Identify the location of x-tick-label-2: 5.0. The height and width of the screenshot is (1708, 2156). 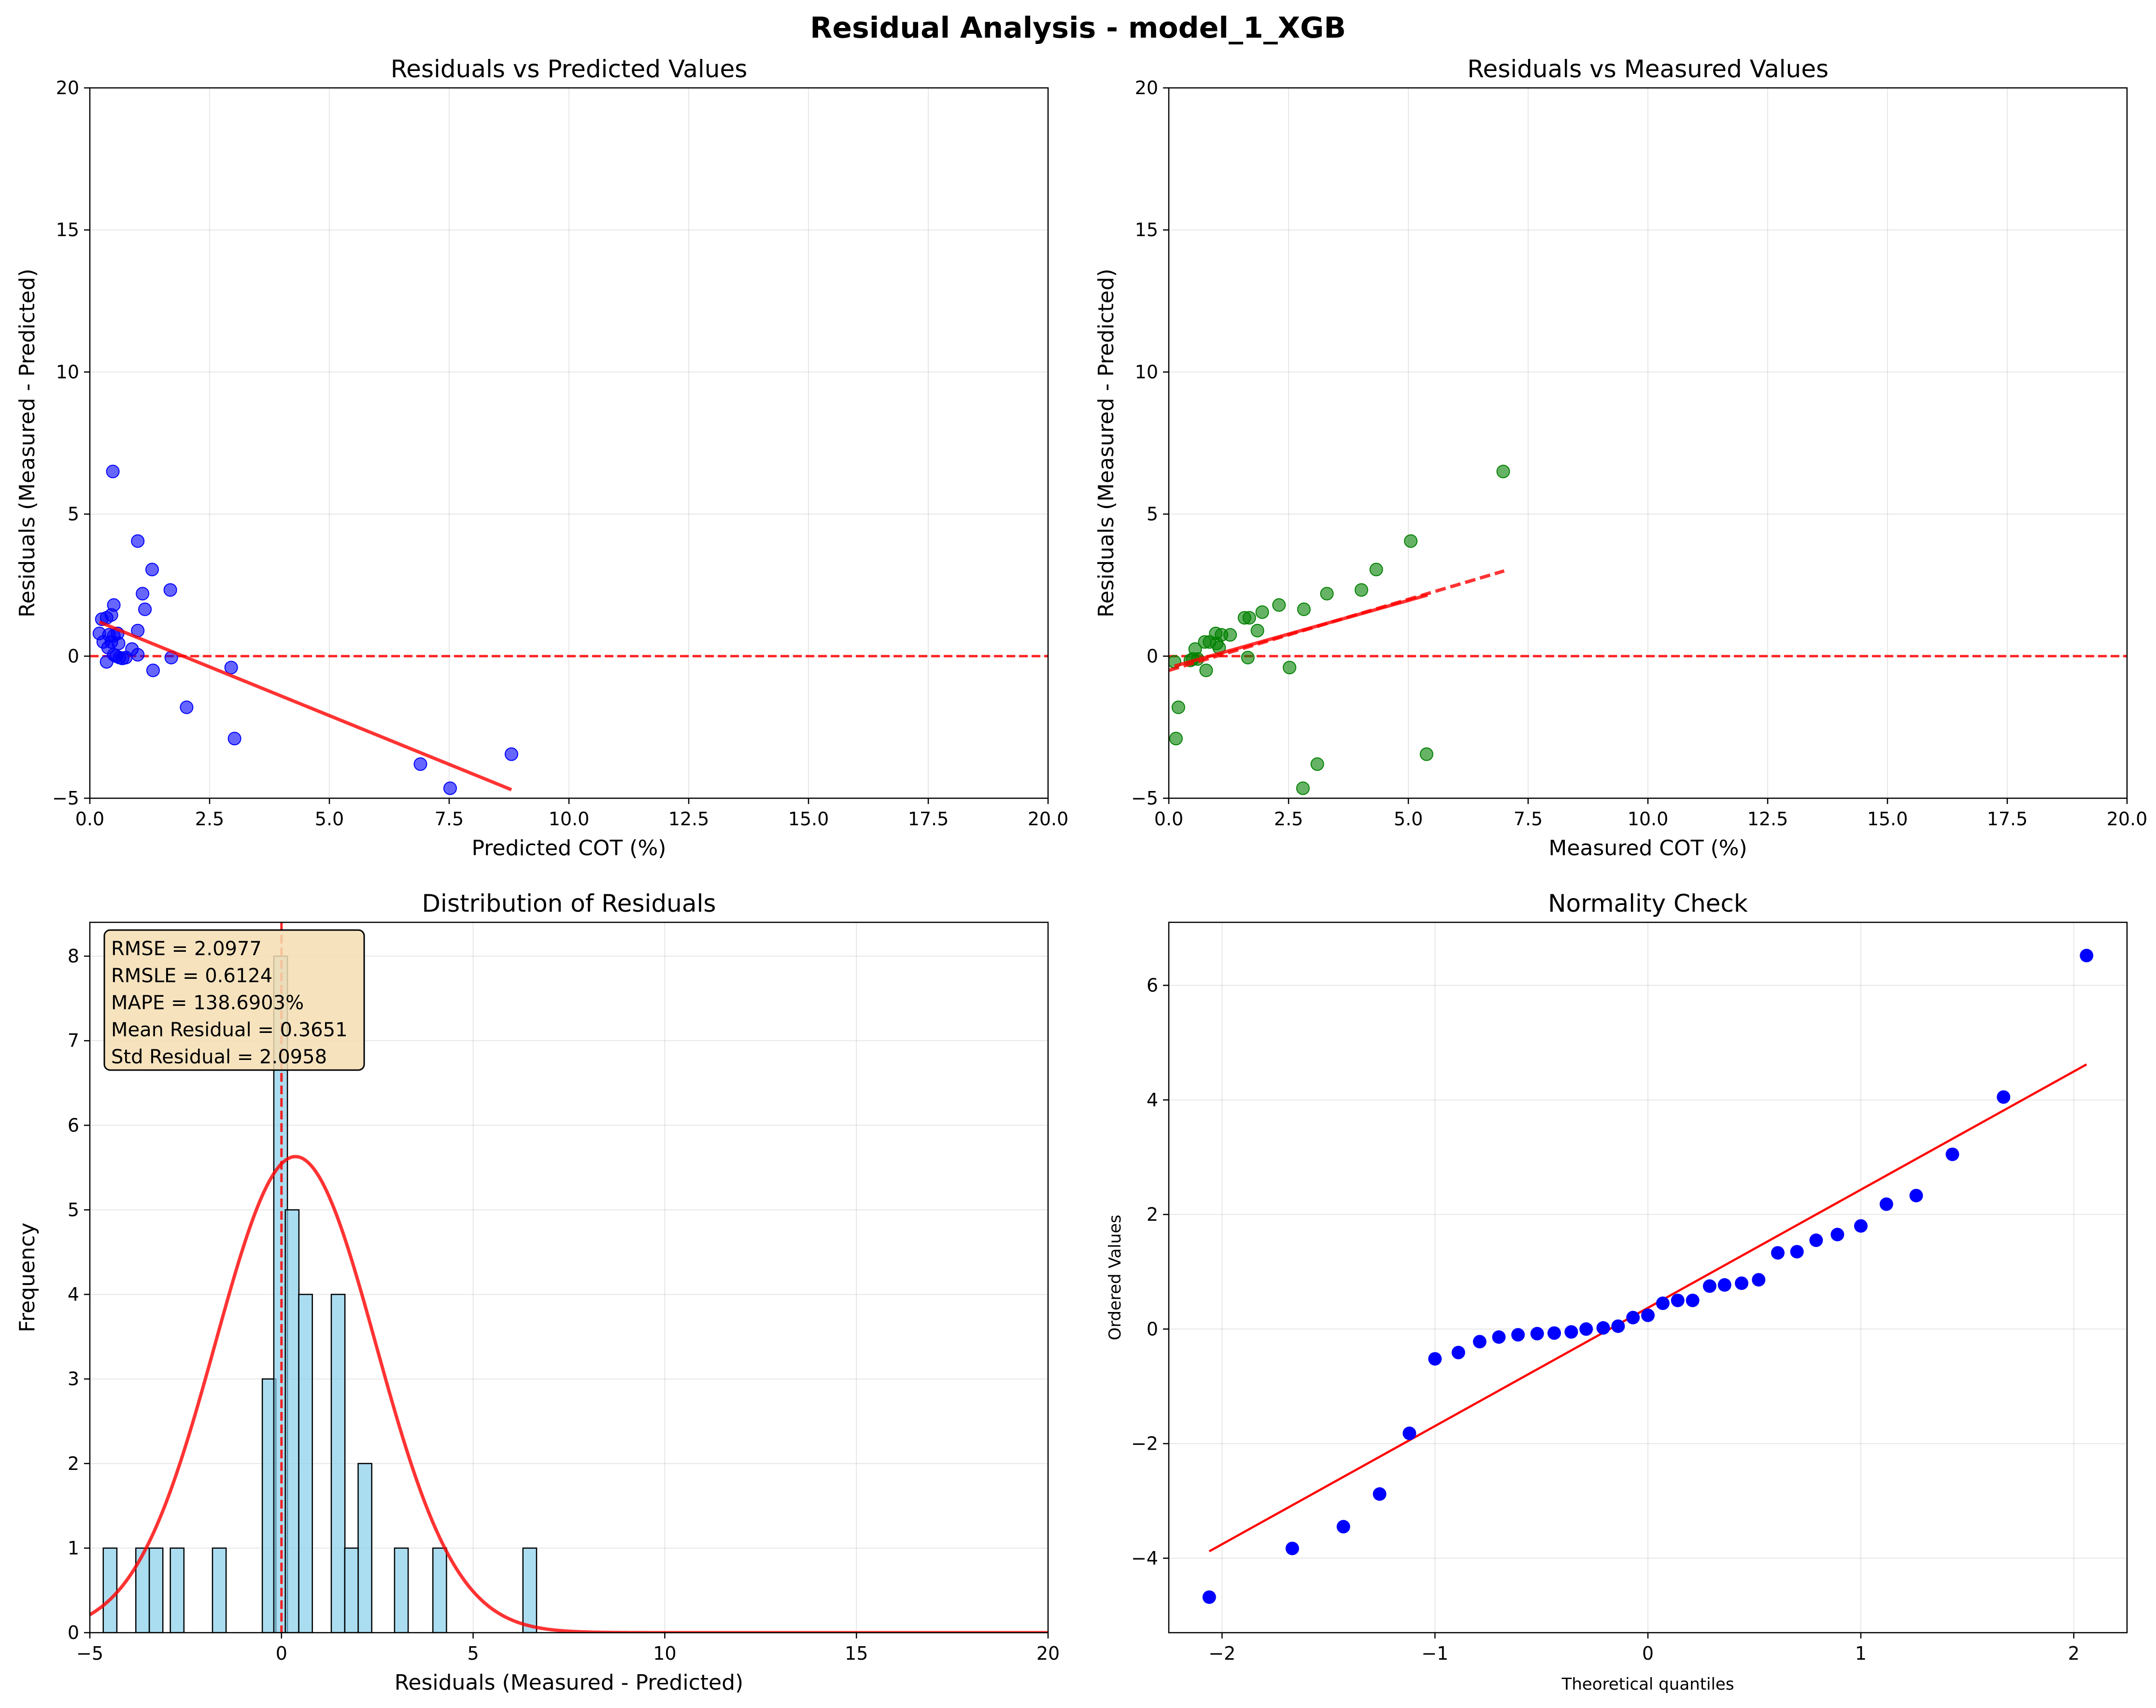
(1408, 819).